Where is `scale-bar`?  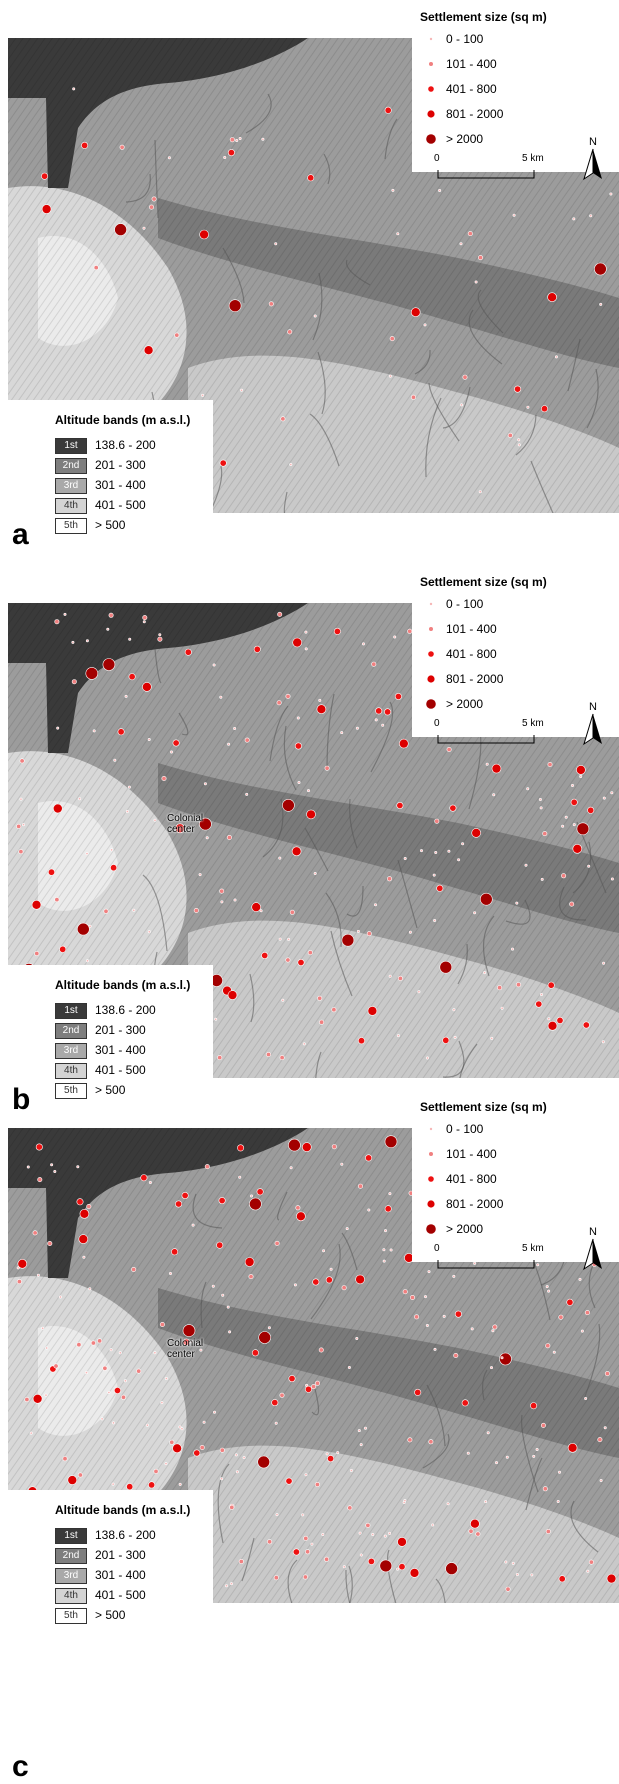 scale-bar is located at coordinates (486, 1264).